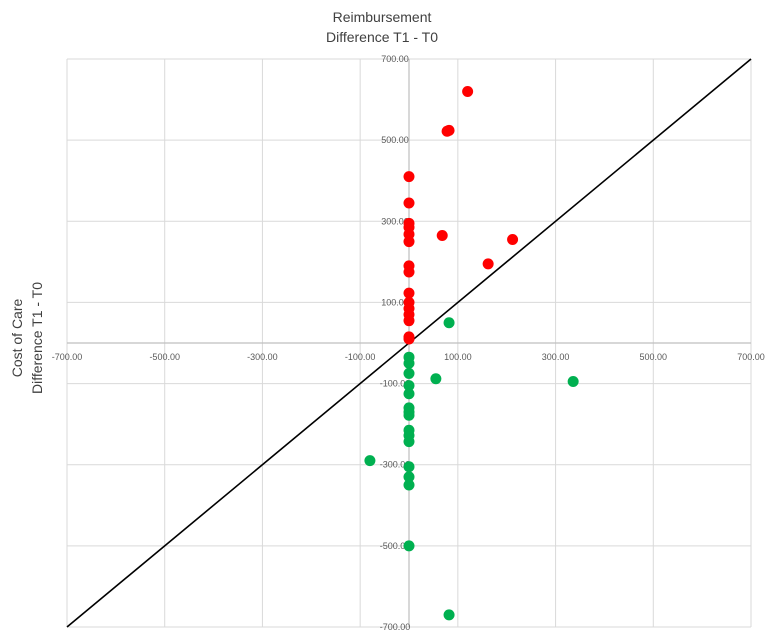  What do you see at coordinates (67, 357) in the screenshot?
I see `x-tick-label: -700.00` at bounding box center [67, 357].